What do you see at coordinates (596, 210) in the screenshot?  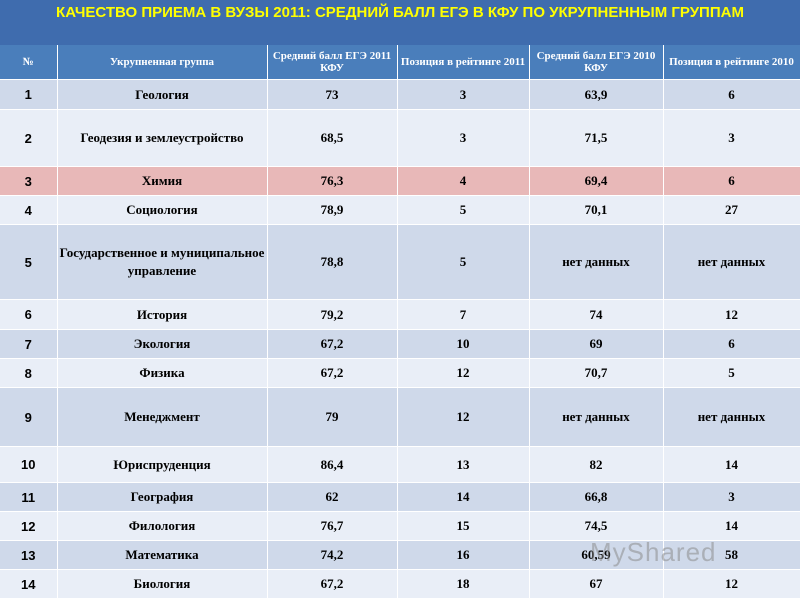 I see `avg-2010: 70,1` at bounding box center [596, 210].